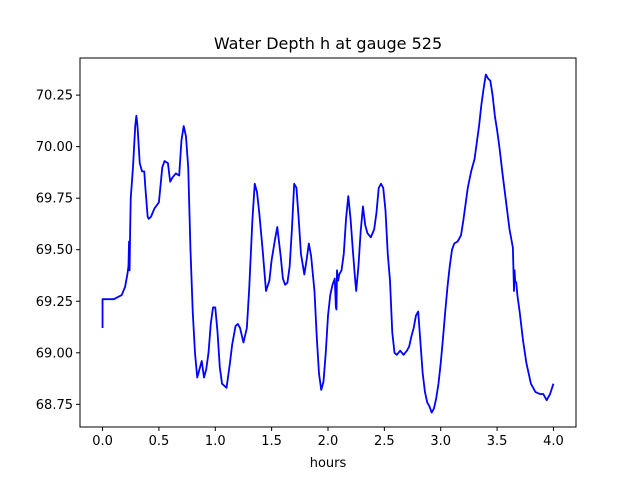  What do you see at coordinates (328, 441) in the screenshot?
I see `x-tick-label: 2.0` at bounding box center [328, 441].